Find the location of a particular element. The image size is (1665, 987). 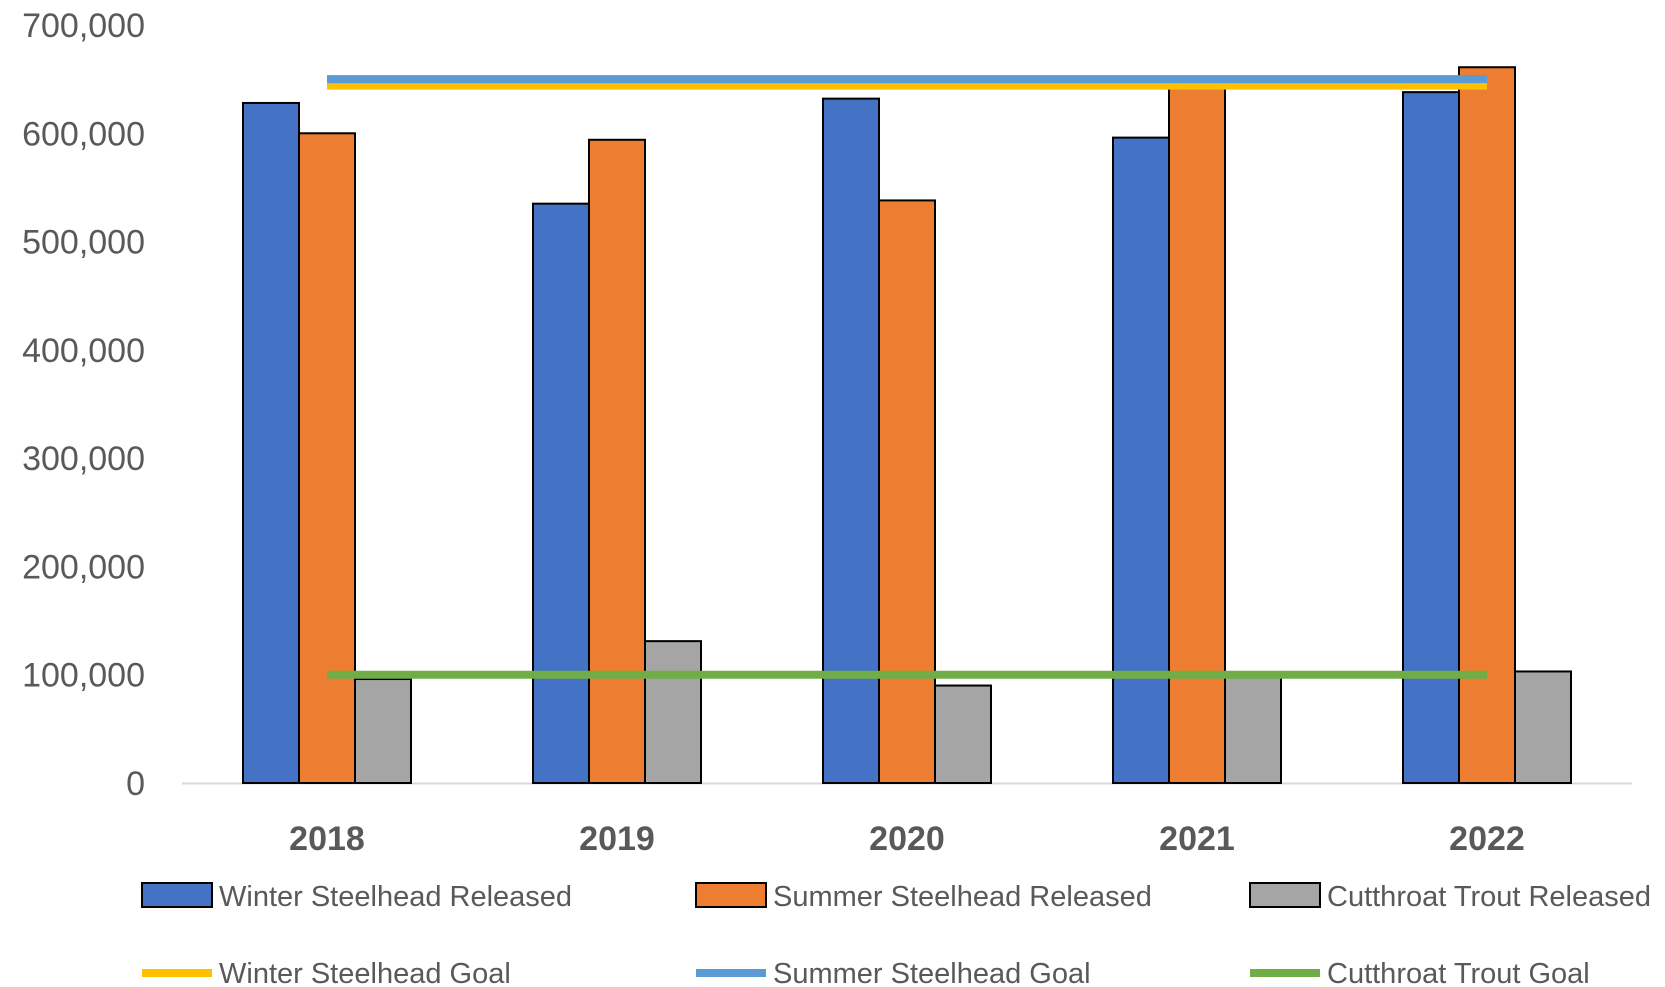

bar-summer-steelhead-released-2018 is located at coordinates (327, 458).